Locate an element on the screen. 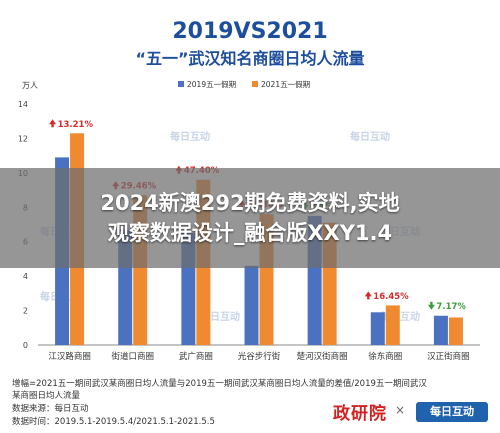  legend-label-1: 2021五一假期 is located at coordinates (285, 84).